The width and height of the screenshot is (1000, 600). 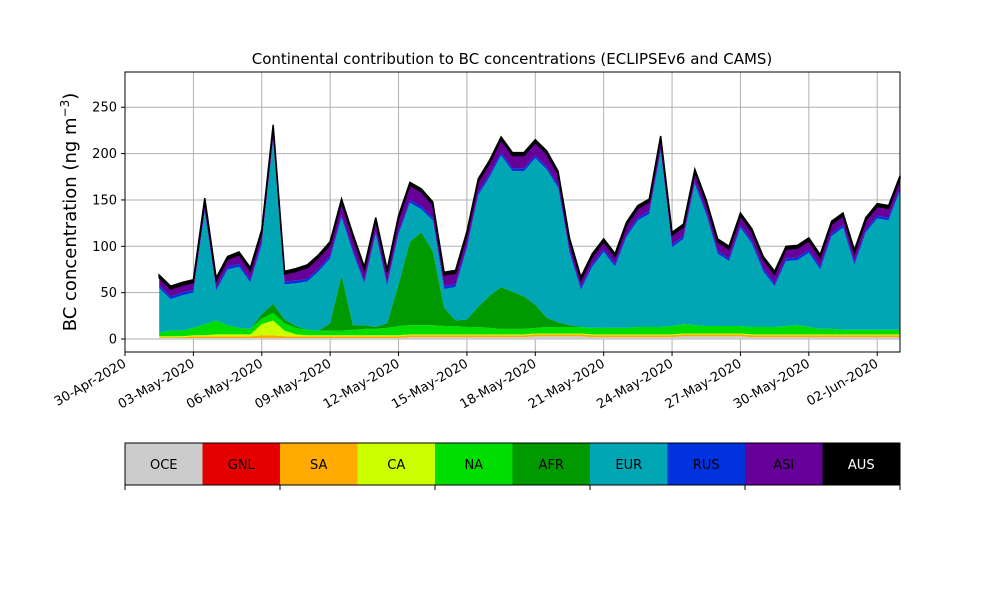 What do you see at coordinates (499, 384) in the screenshot?
I see `x-tick-label: 18-May-2020` at bounding box center [499, 384].